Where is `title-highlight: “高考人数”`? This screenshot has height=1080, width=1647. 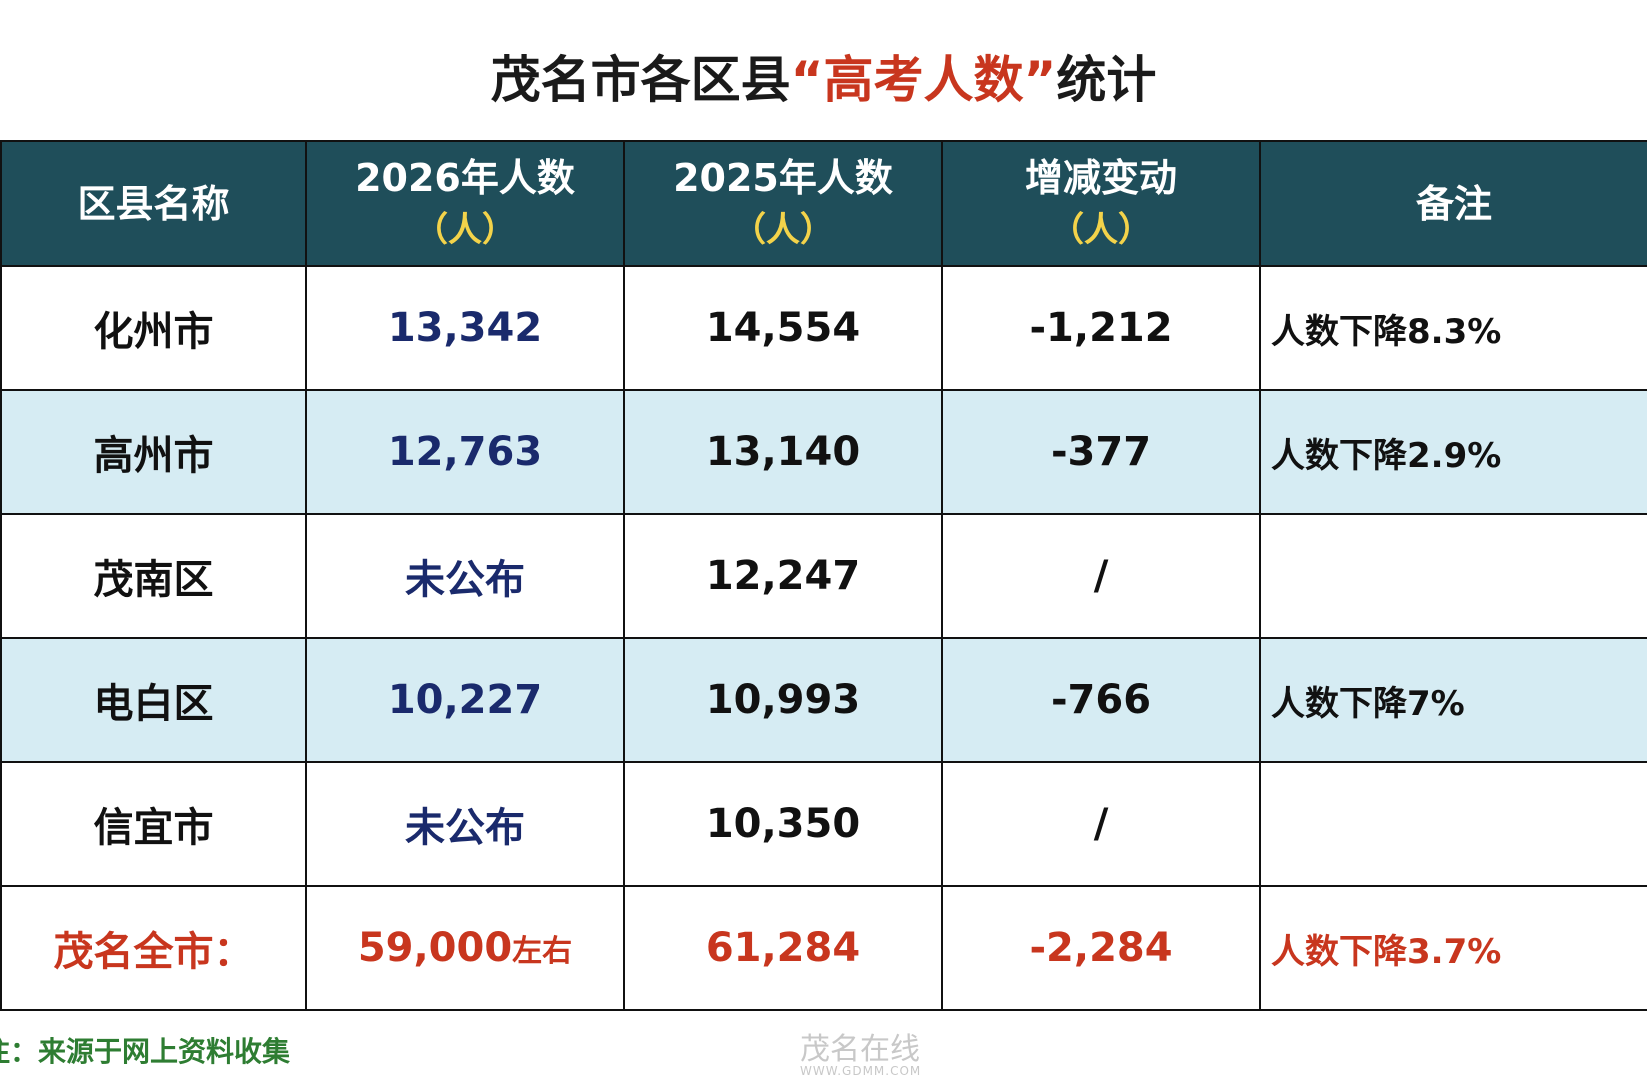 title-highlight: “高考人数” is located at coordinates (923, 80).